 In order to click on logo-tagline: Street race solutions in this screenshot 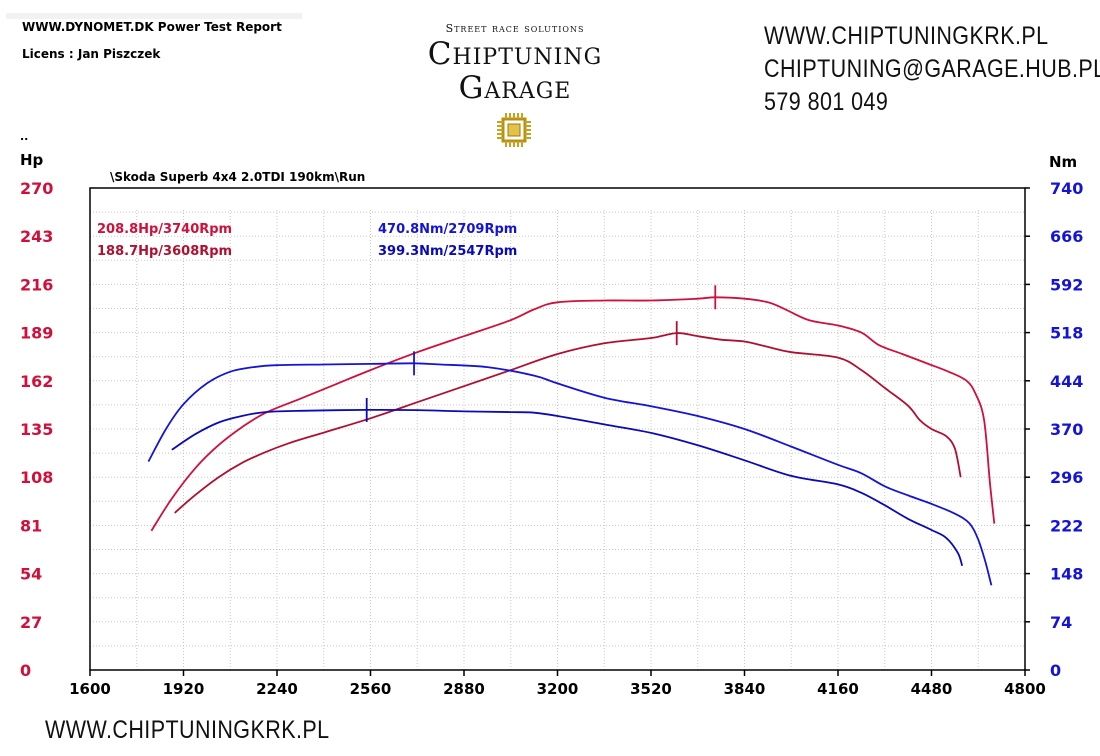, I will do `click(515, 28)`.